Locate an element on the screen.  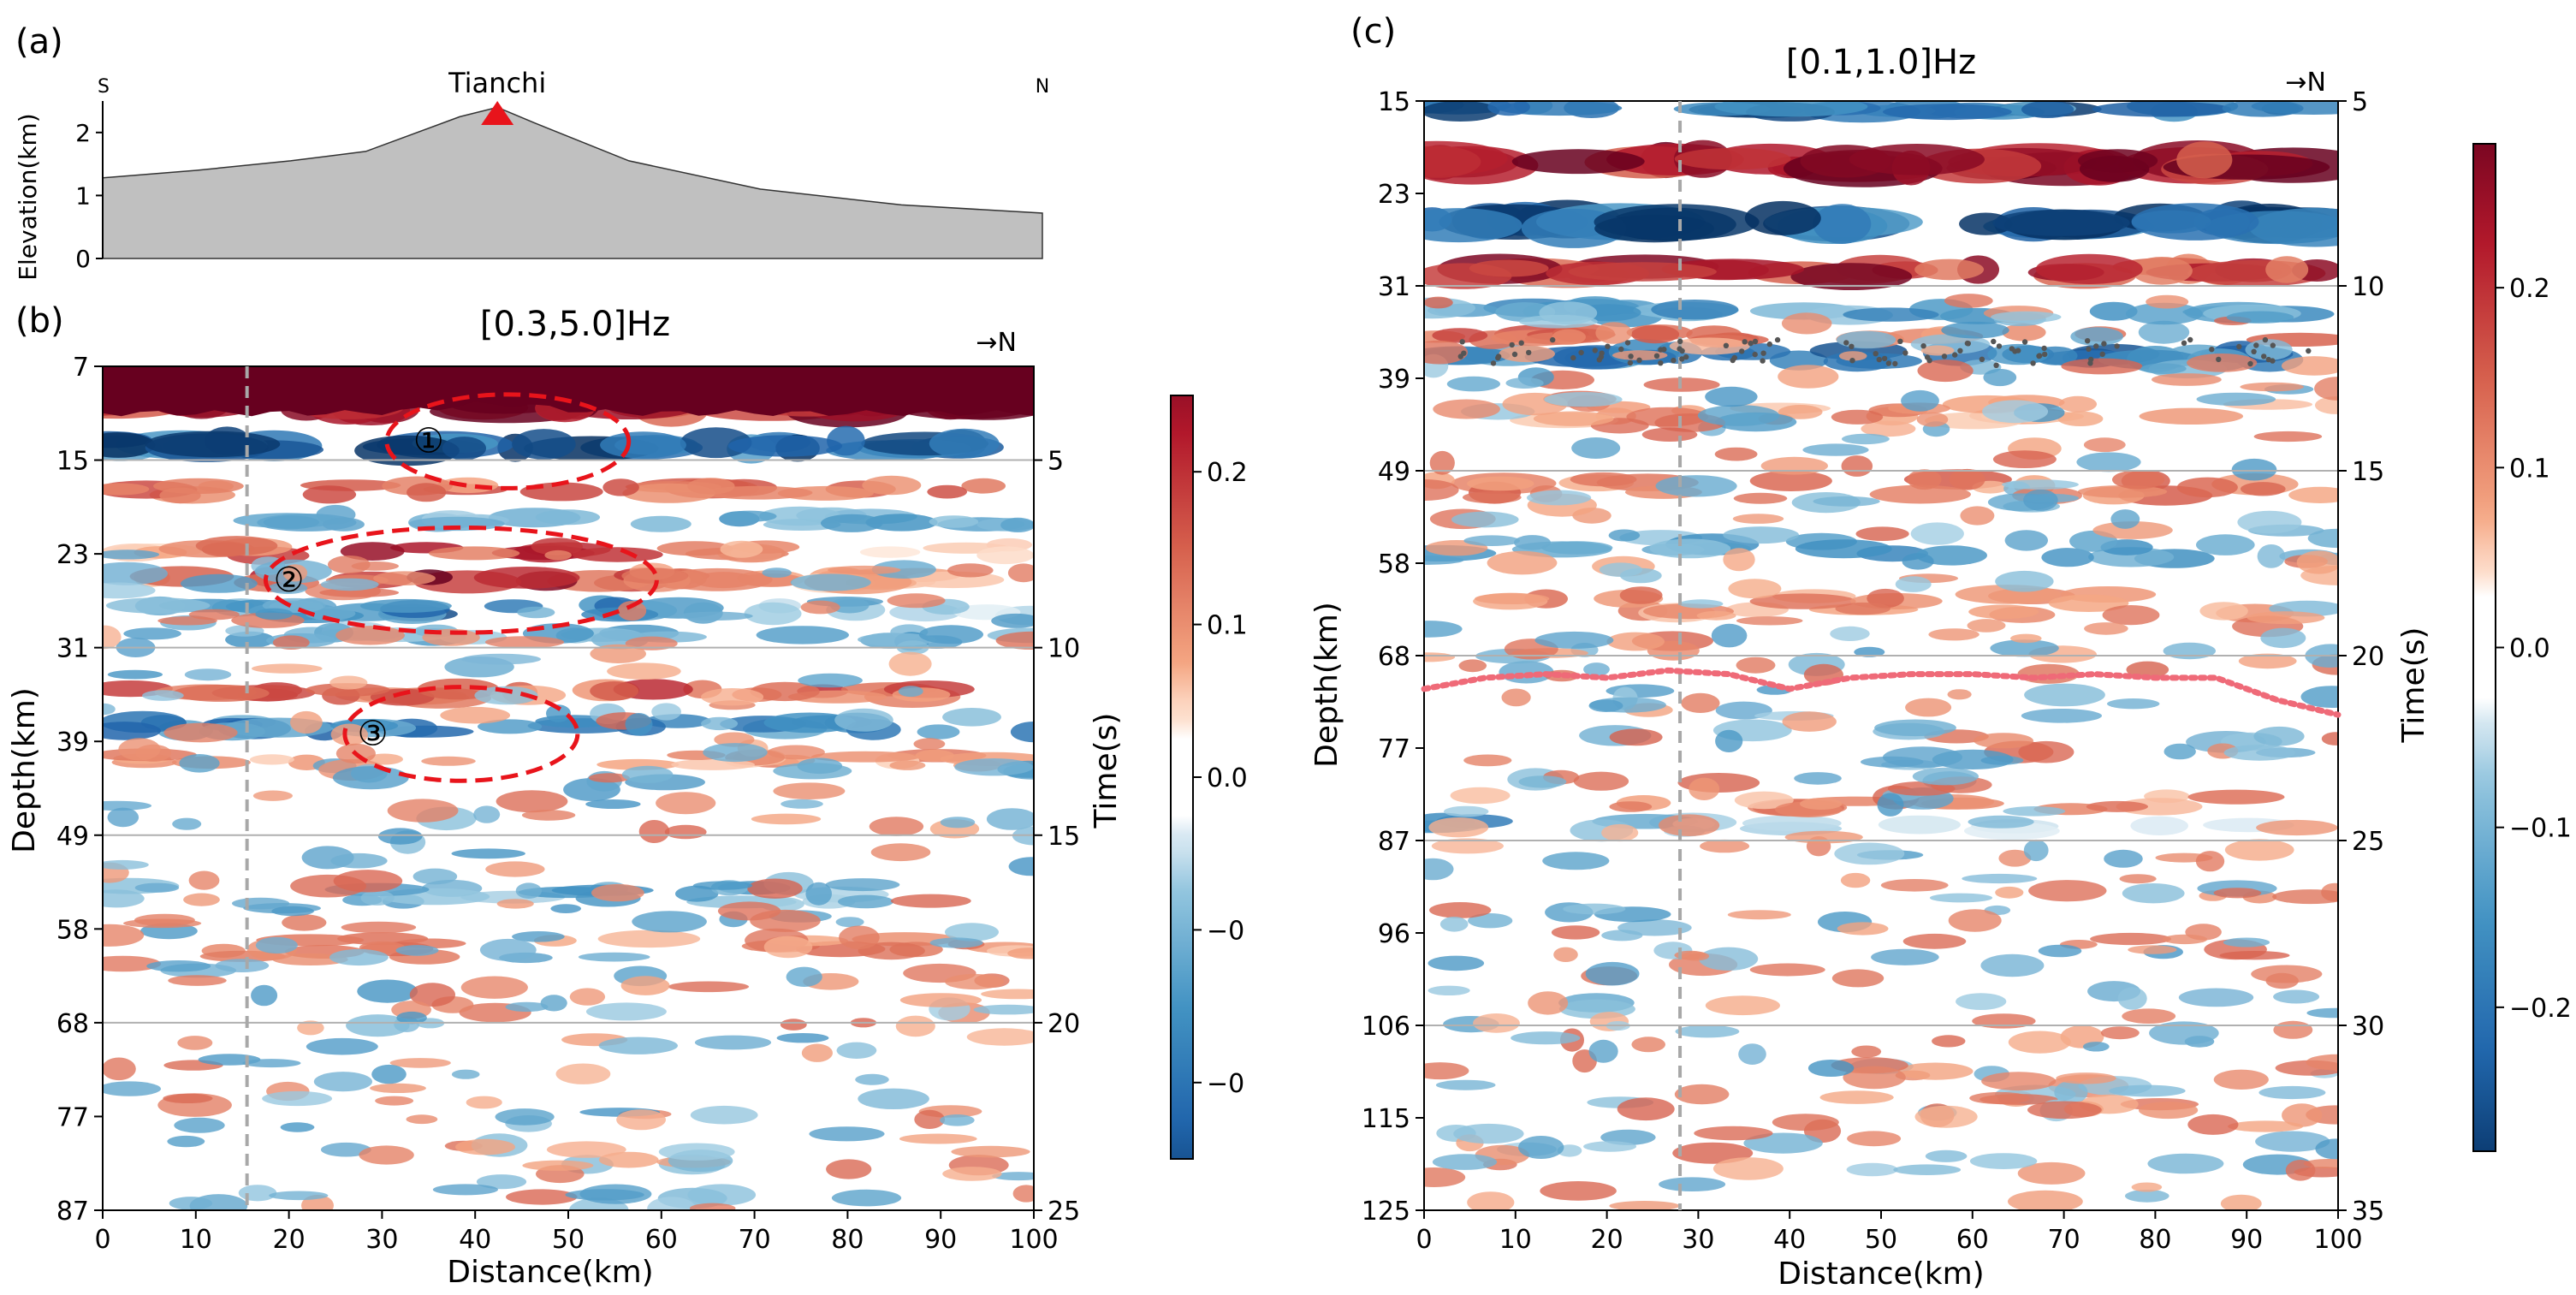
colorbar-tick-label: 0.0 is located at coordinates (2529, 649).